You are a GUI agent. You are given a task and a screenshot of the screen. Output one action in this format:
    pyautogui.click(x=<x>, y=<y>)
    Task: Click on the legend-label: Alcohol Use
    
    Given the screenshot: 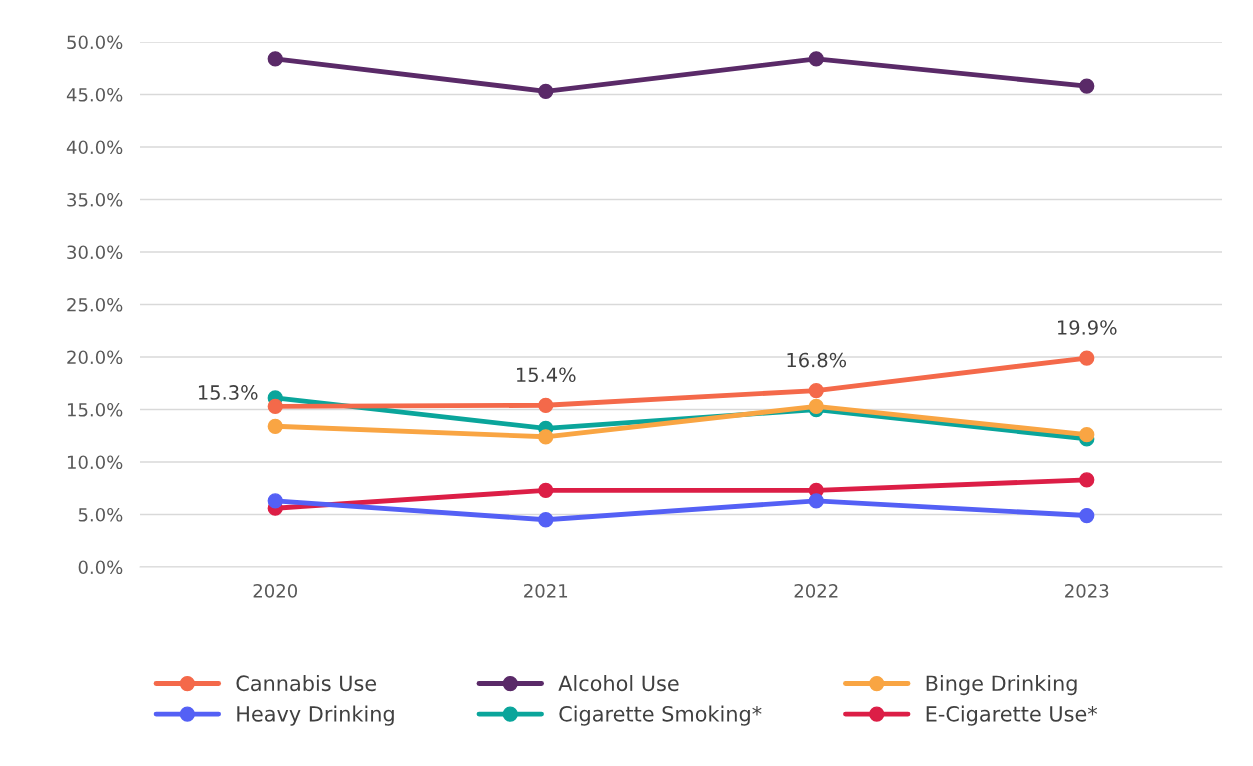 What is the action you would take?
    pyautogui.click(x=618, y=683)
    